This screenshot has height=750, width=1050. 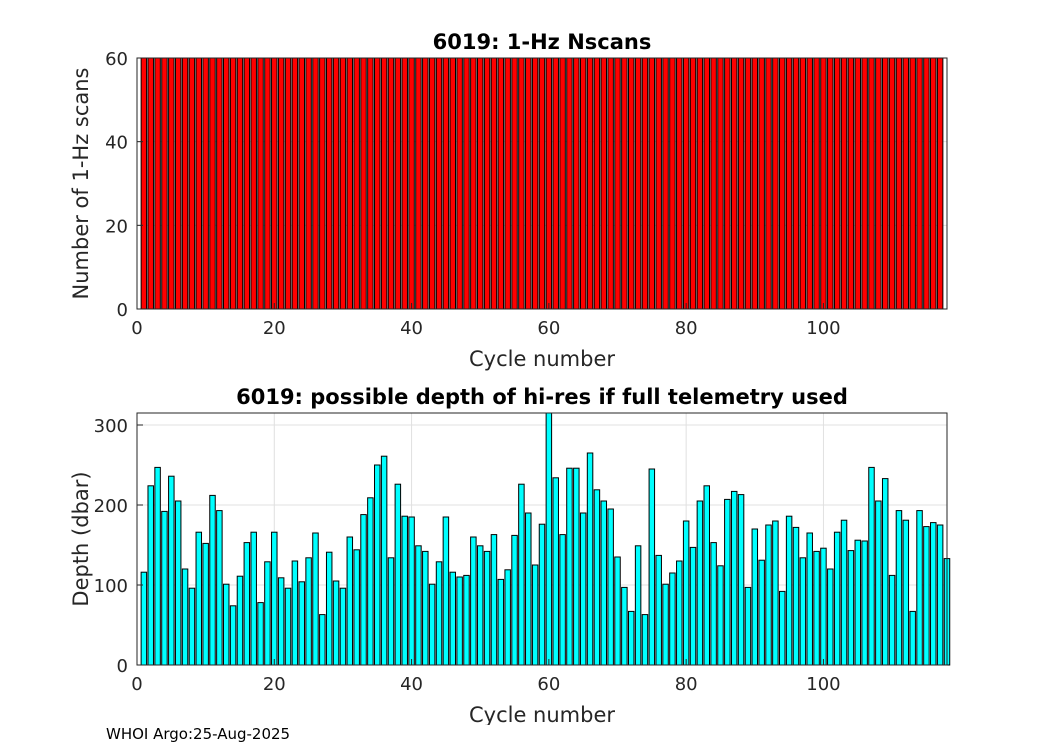 What do you see at coordinates (122, 310) in the screenshot?
I see `nscans-y-tick-label-0: 0` at bounding box center [122, 310].